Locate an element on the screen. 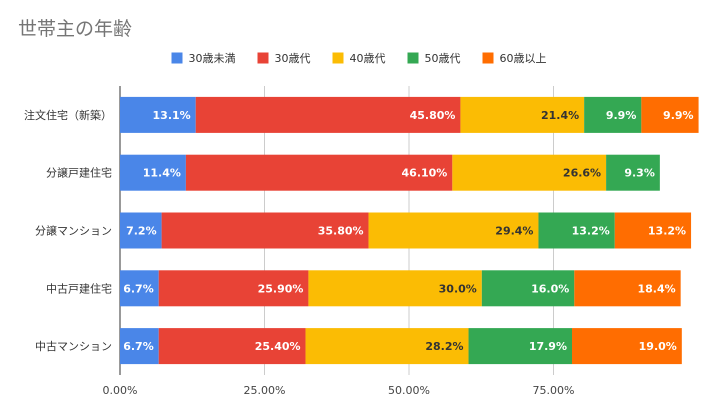  data-label-5-2: 25.40% is located at coordinates (278, 346).